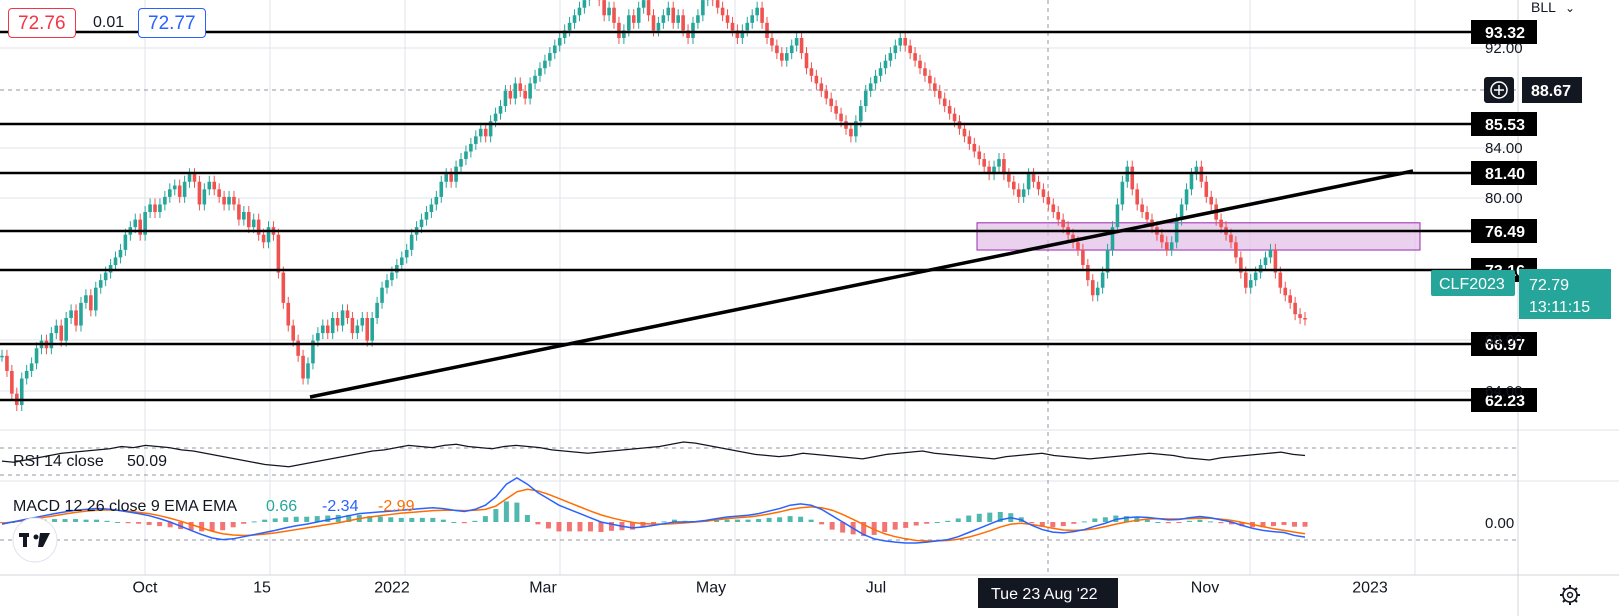 This screenshot has height=616, width=1619. I want to click on support-zone, so click(1198, 236).